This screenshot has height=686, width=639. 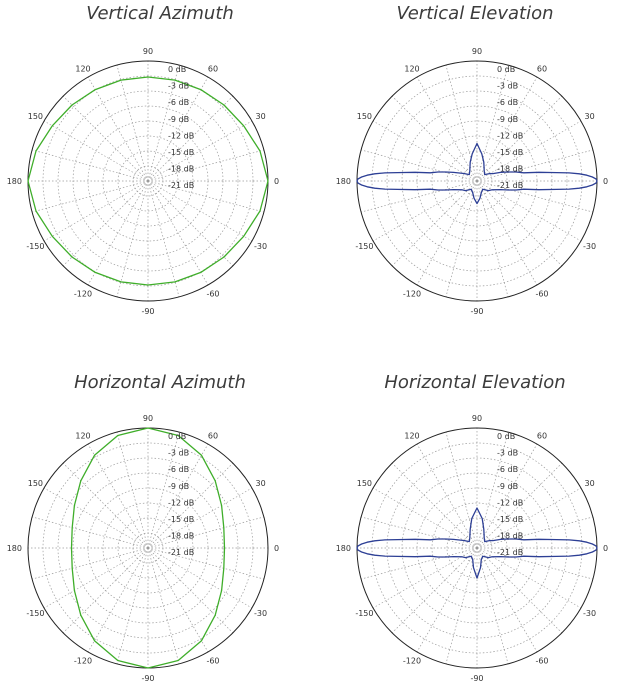 I want to click on series-trace-vertical-azimuth, so click(x=148, y=181).